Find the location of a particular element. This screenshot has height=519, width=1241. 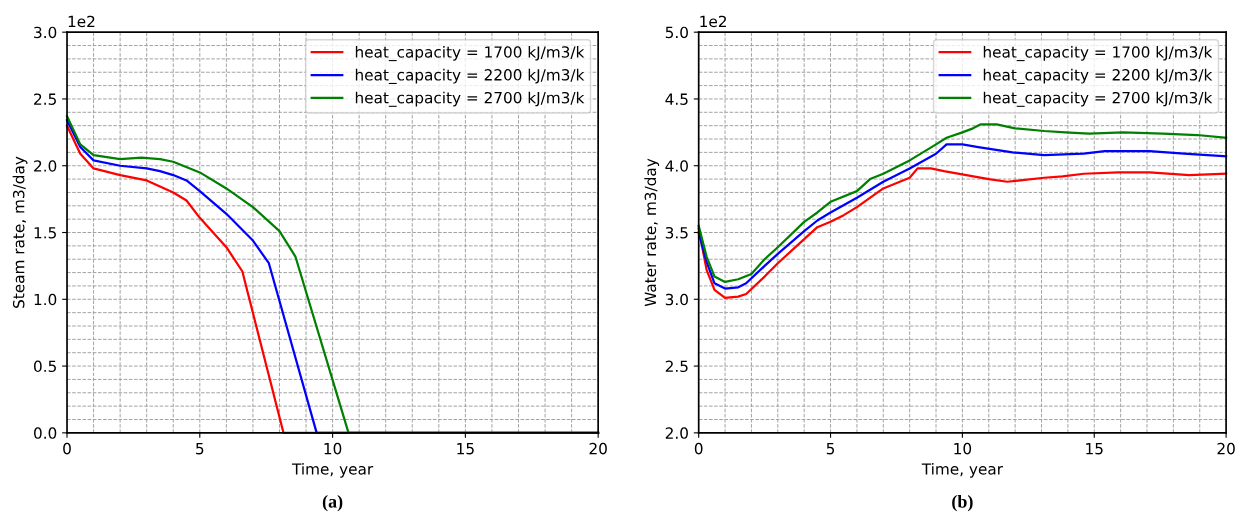

text: (a) is located at coordinates (332, 503).